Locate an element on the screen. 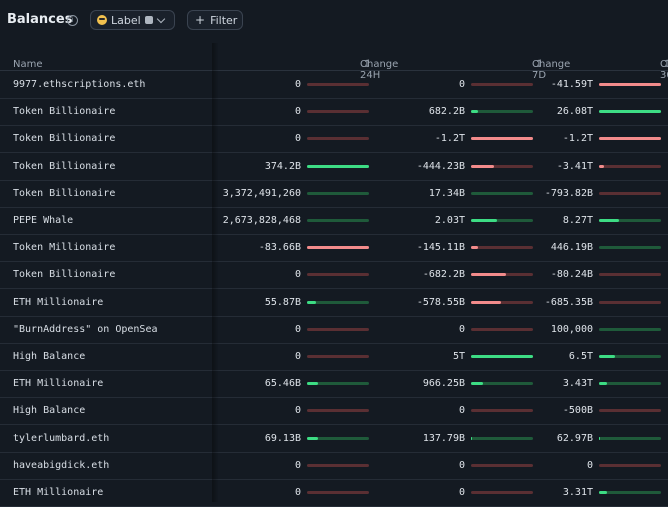 This screenshot has width=668, height=507. table-row: PEPE Whale 2,673,828,468 2.03T 8.27T is located at coordinates (334, 221).